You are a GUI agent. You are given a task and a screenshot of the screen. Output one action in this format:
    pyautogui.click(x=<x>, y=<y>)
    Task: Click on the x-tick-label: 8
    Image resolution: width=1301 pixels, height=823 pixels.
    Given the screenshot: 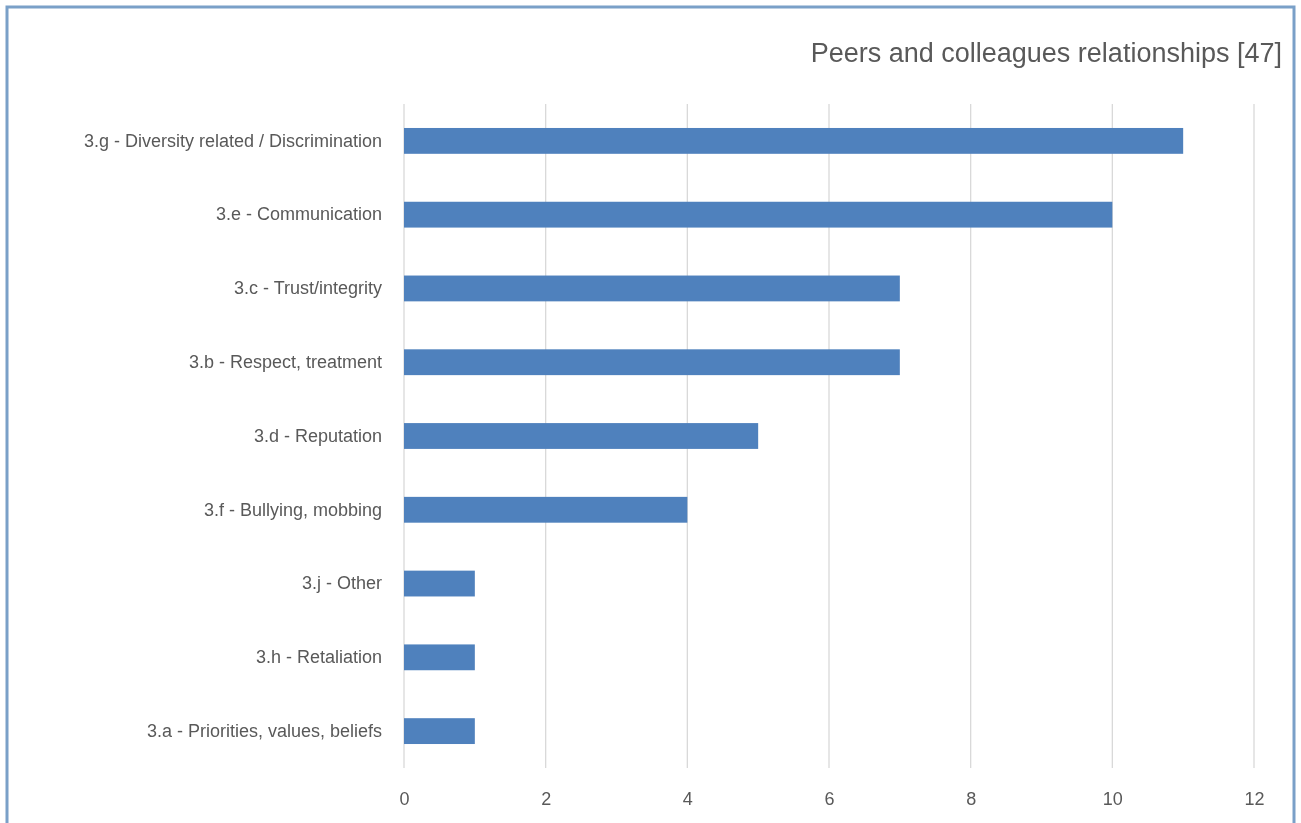 What is the action you would take?
    pyautogui.click(x=971, y=798)
    